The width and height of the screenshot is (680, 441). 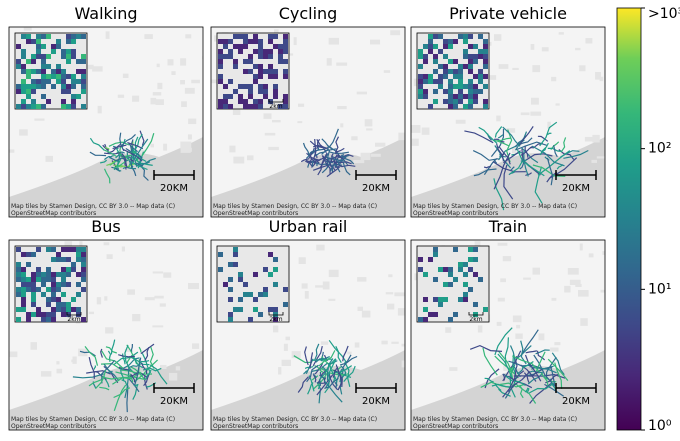 What do you see at coordinates (174, 188) in the screenshot?
I see `scale-label: 20KM` at bounding box center [174, 188].